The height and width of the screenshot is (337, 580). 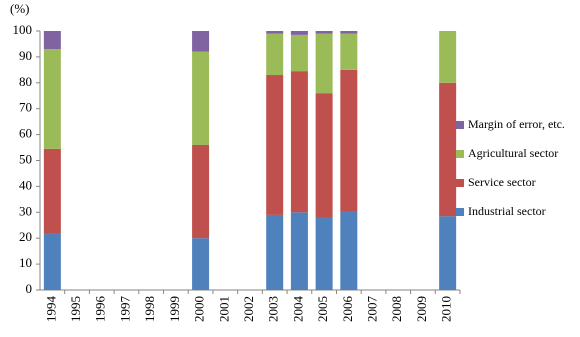 I want to click on y-tick-label: 0, so click(x=29, y=288).